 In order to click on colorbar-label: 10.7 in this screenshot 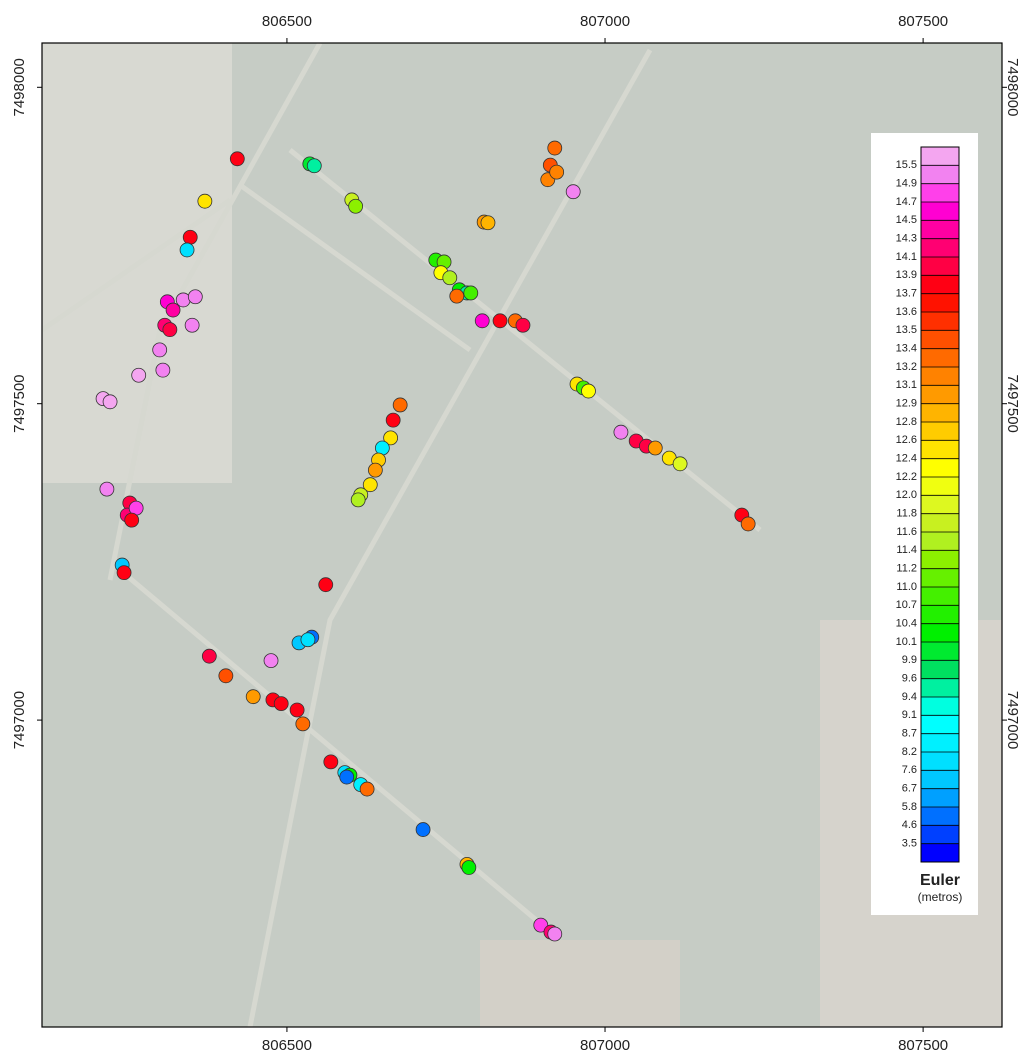, I will do `click(906, 605)`.